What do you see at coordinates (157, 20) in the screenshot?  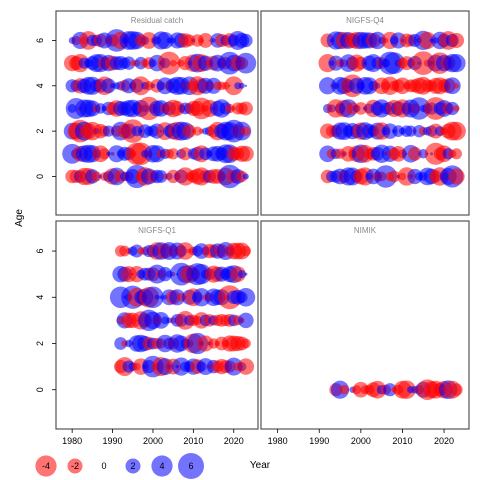 I see `panel-title: Residual catch` at bounding box center [157, 20].